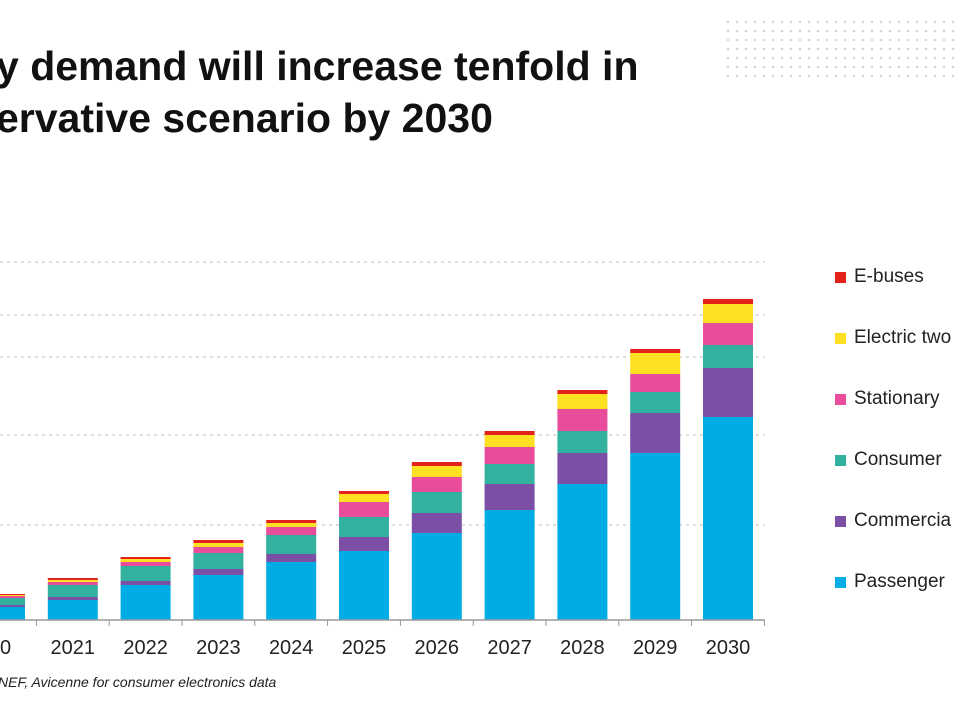  What do you see at coordinates (889, 276) in the screenshot?
I see `legend-label: E-buses` at bounding box center [889, 276].